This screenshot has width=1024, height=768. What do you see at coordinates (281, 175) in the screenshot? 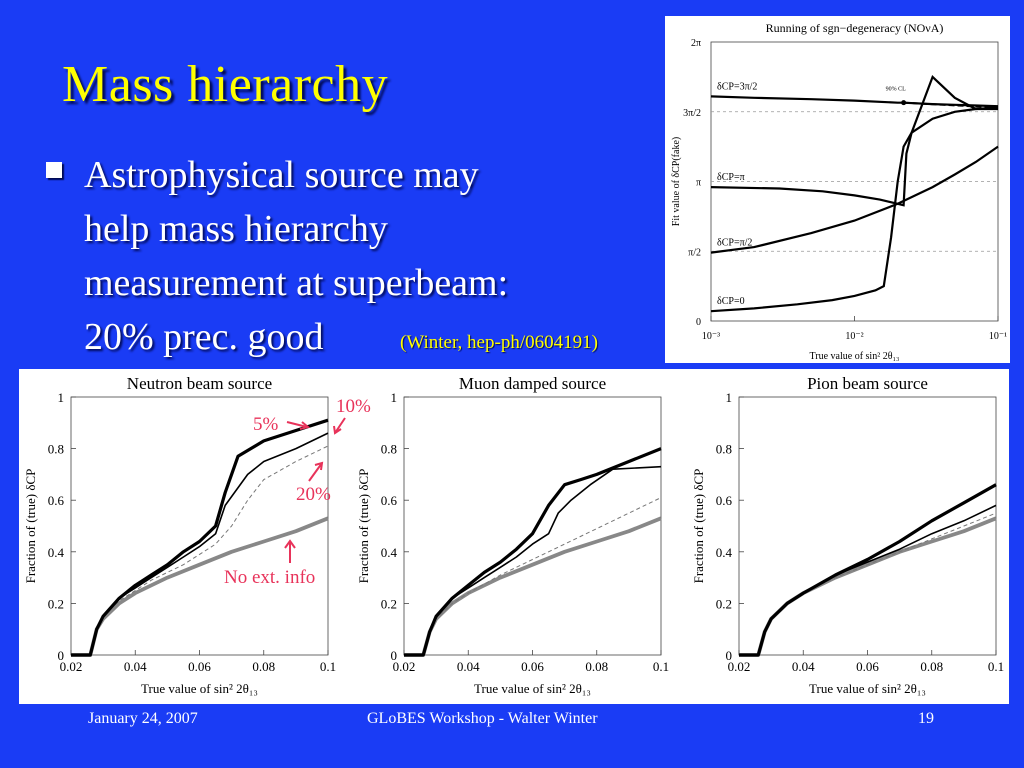
I see `bullet-line-1: Astrophysical source may` at bounding box center [281, 175].